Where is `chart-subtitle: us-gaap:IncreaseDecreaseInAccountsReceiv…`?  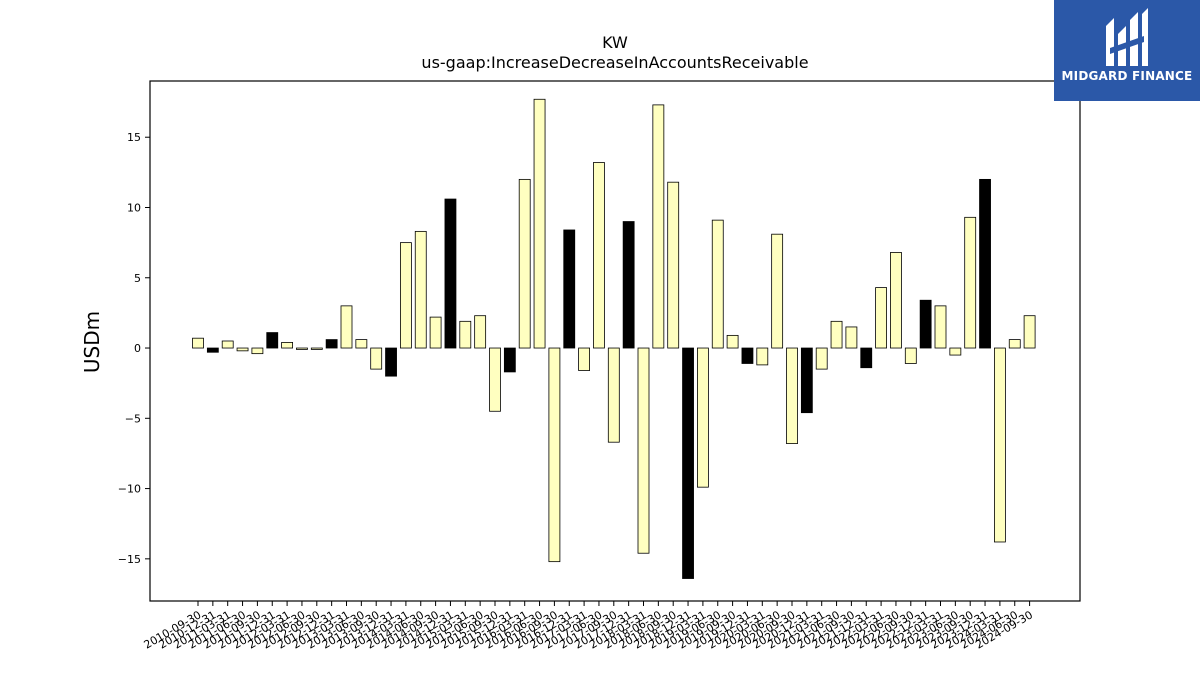 chart-subtitle: us-gaap:IncreaseDecreaseInAccountsReceiv… is located at coordinates (614, 62).